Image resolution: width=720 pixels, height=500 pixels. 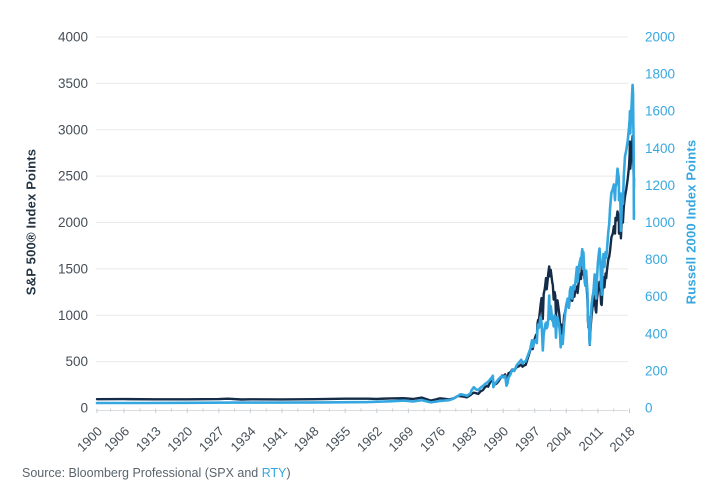 I want to click on y-axis-left-tick-label: 1500, so click(x=73, y=268).